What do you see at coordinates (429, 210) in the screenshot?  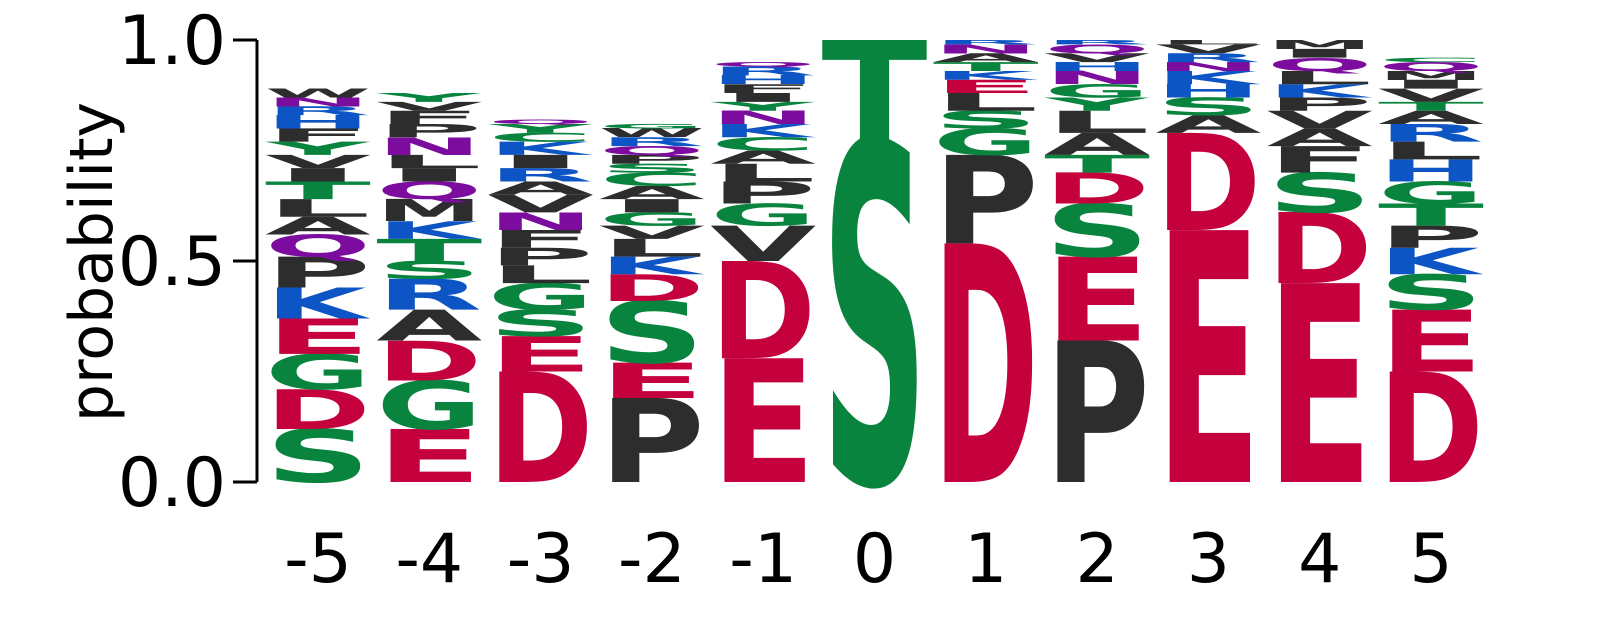 I see `logo-letter-M: M` at bounding box center [429, 210].